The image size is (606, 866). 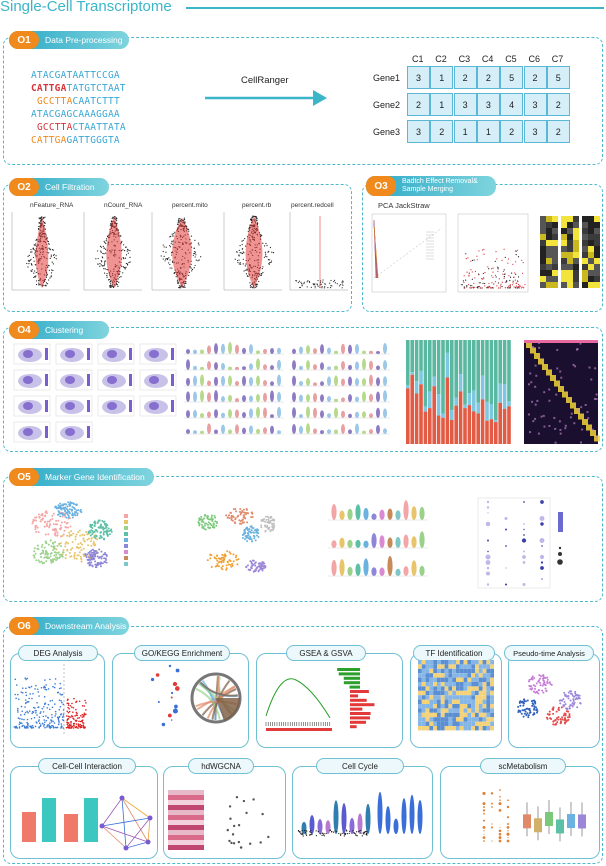 What do you see at coordinates (74, 354) in the screenshot?
I see `plot-frame` at bounding box center [74, 354].